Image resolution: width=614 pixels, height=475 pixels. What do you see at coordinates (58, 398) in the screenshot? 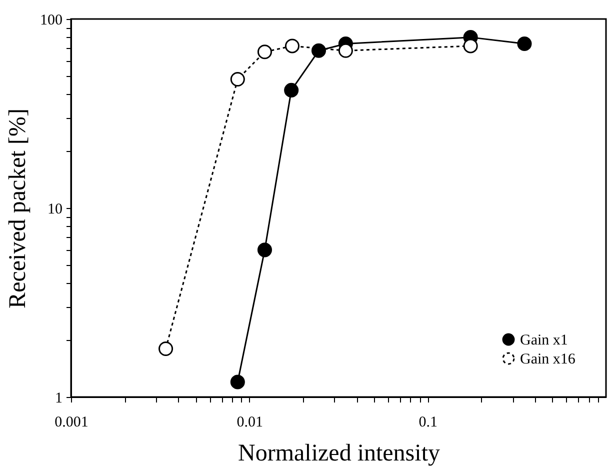
I see `y-tick-label: 1` at bounding box center [58, 398].